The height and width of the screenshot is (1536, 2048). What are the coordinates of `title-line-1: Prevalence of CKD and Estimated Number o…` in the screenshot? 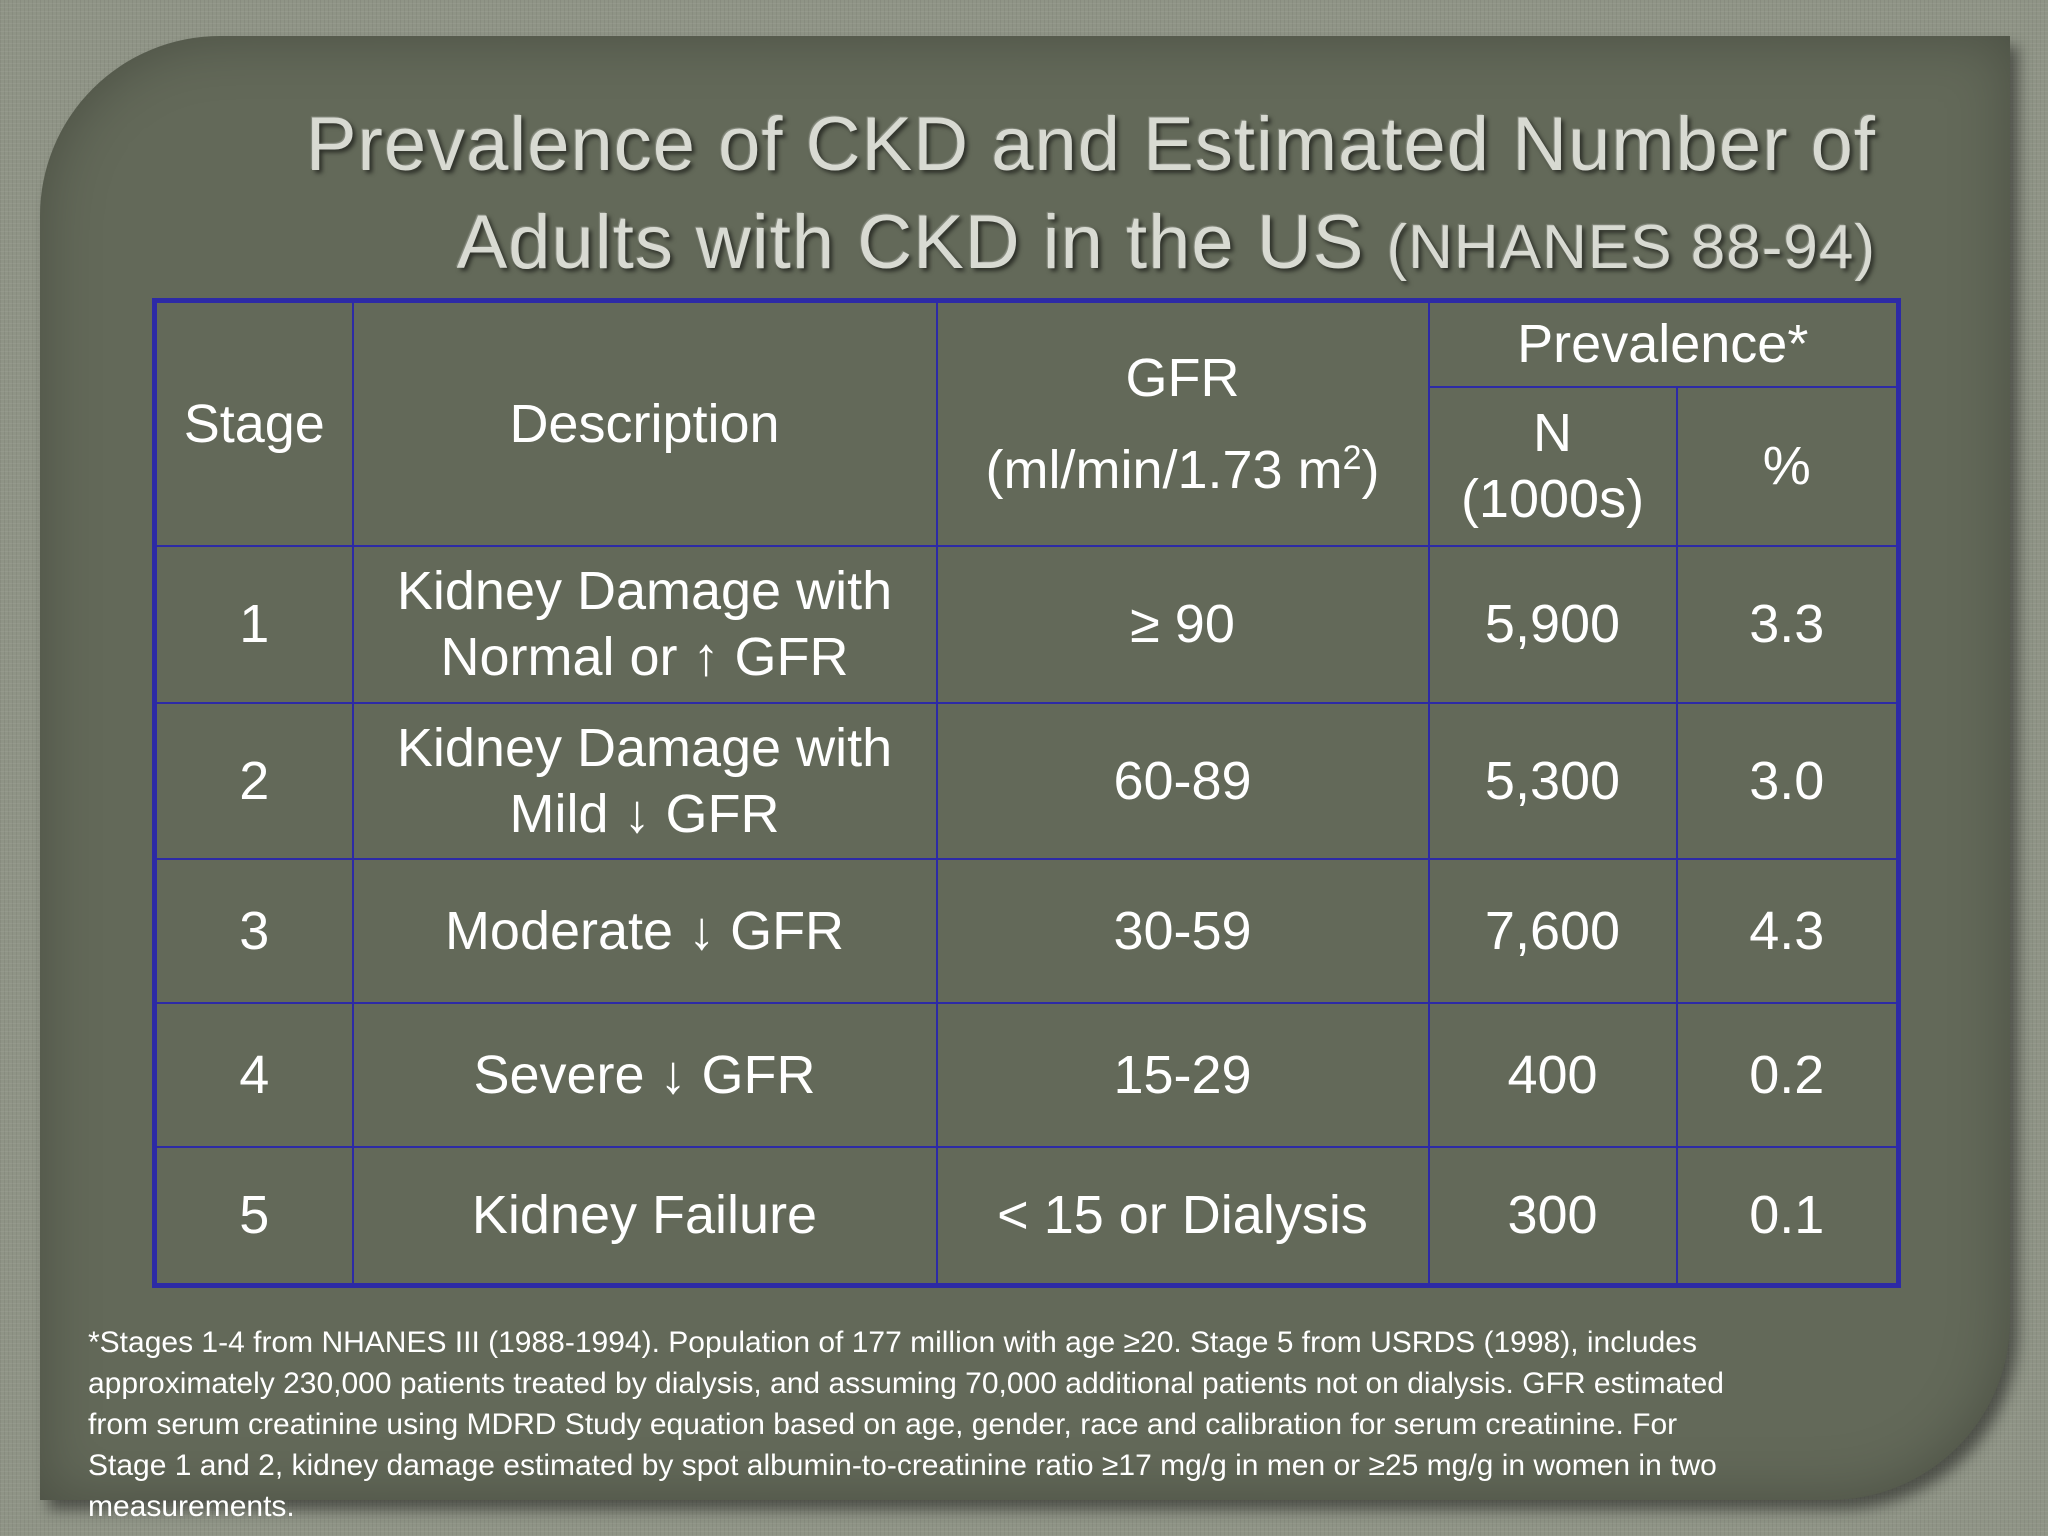 It's located at (1090, 144).